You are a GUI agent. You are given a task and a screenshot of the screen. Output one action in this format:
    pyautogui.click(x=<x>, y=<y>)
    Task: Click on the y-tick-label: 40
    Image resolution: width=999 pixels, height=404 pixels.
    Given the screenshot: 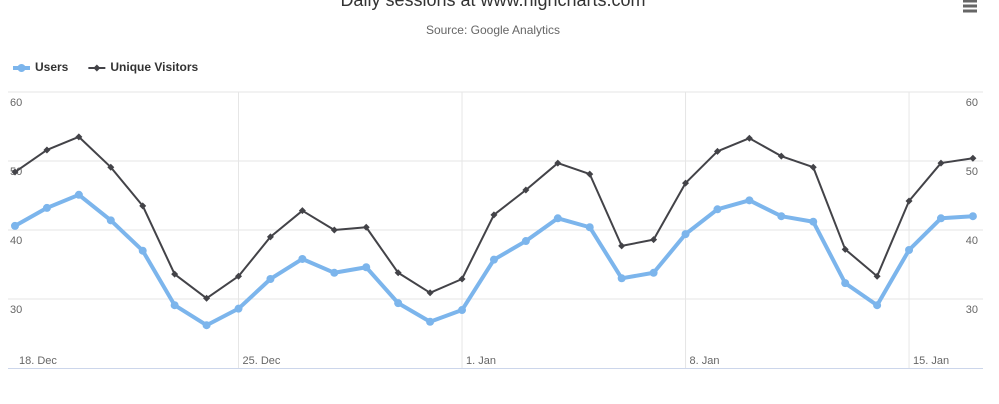 What is the action you would take?
    pyautogui.click(x=16, y=241)
    